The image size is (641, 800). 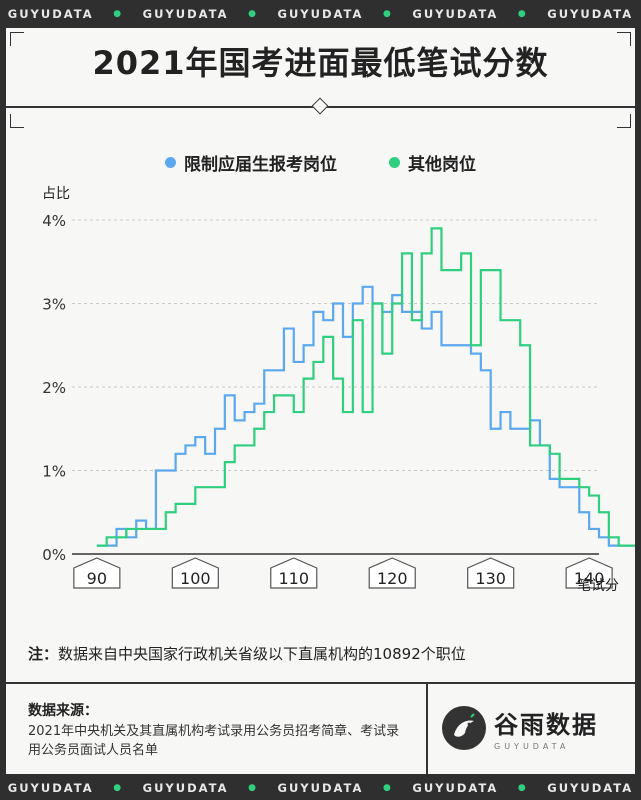 What do you see at coordinates (392, 578) in the screenshot?
I see `x-tick-label: 120` at bounding box center [392, 578].